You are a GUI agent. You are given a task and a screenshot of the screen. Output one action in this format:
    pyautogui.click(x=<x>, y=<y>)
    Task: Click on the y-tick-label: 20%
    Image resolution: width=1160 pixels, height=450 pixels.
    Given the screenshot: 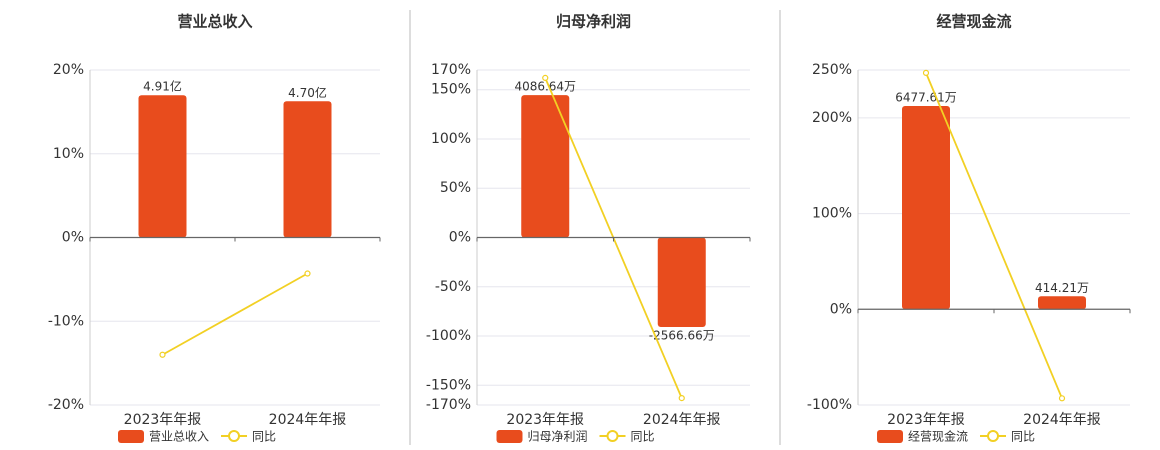 What is the action you would take?
    pyautogui.click(x=68, y=70)
    